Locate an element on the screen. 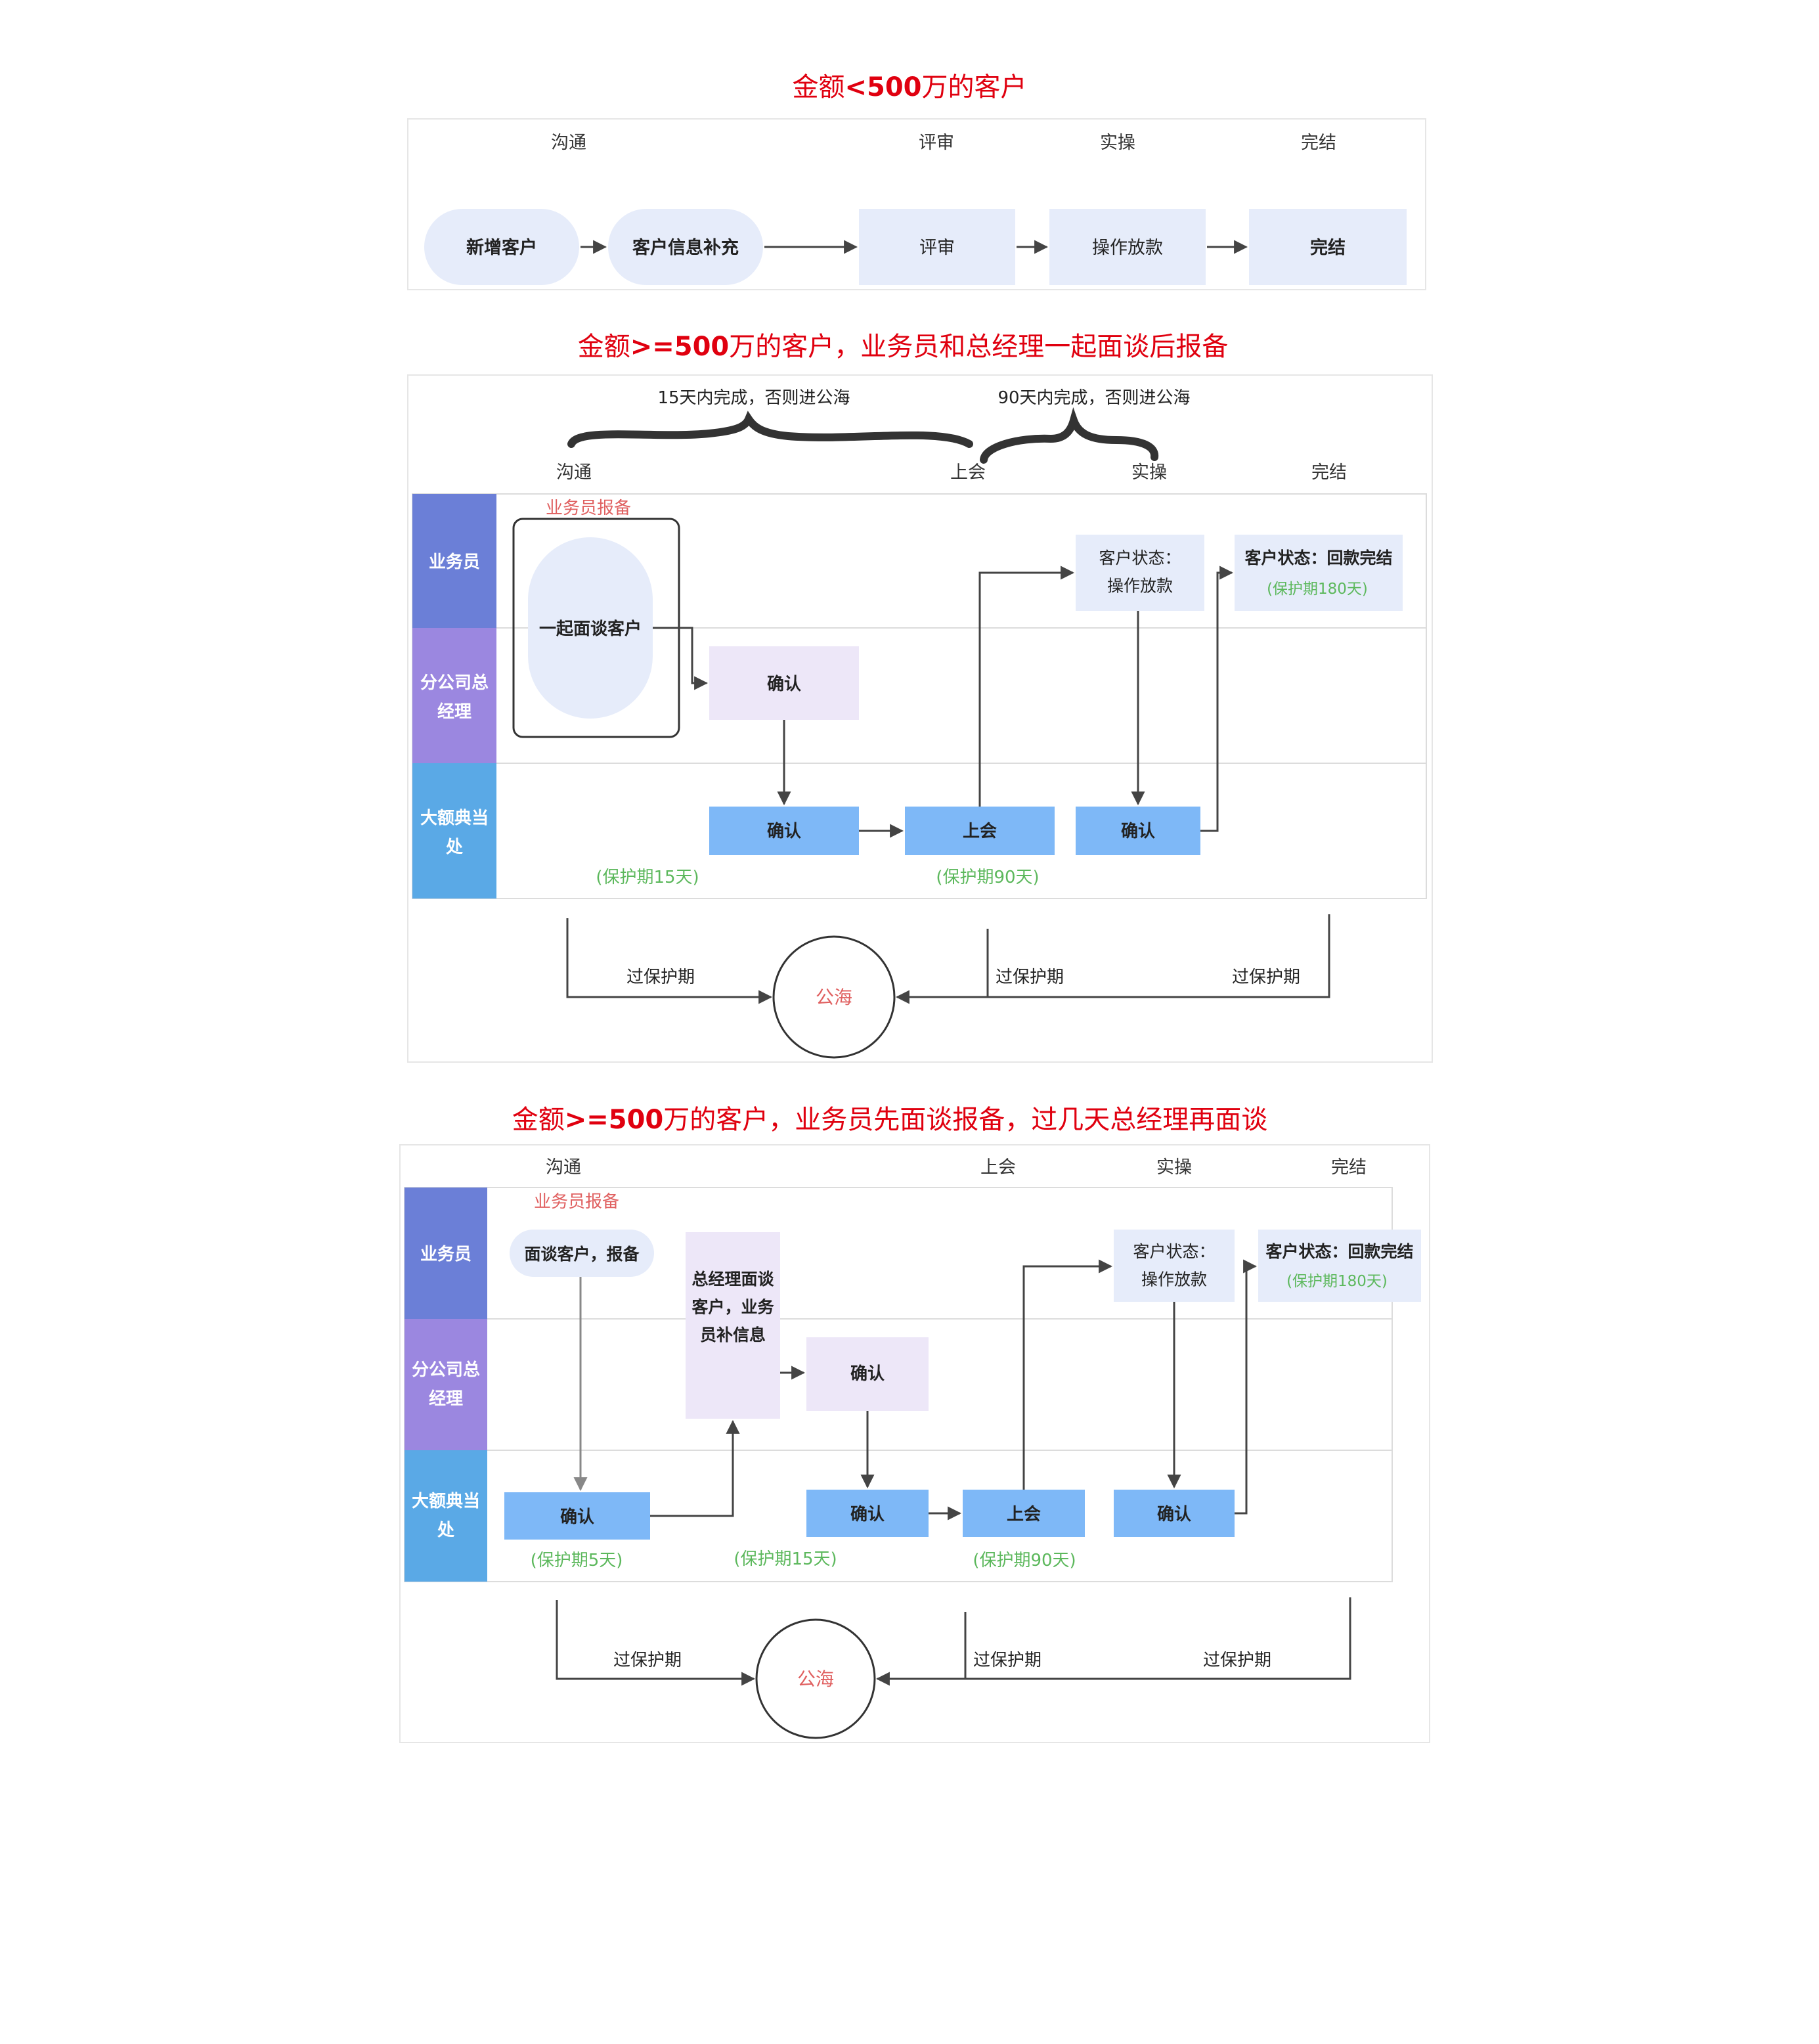  node-interview-report-label: 面谈客户，报备 is located at coordinates (582, 1254).